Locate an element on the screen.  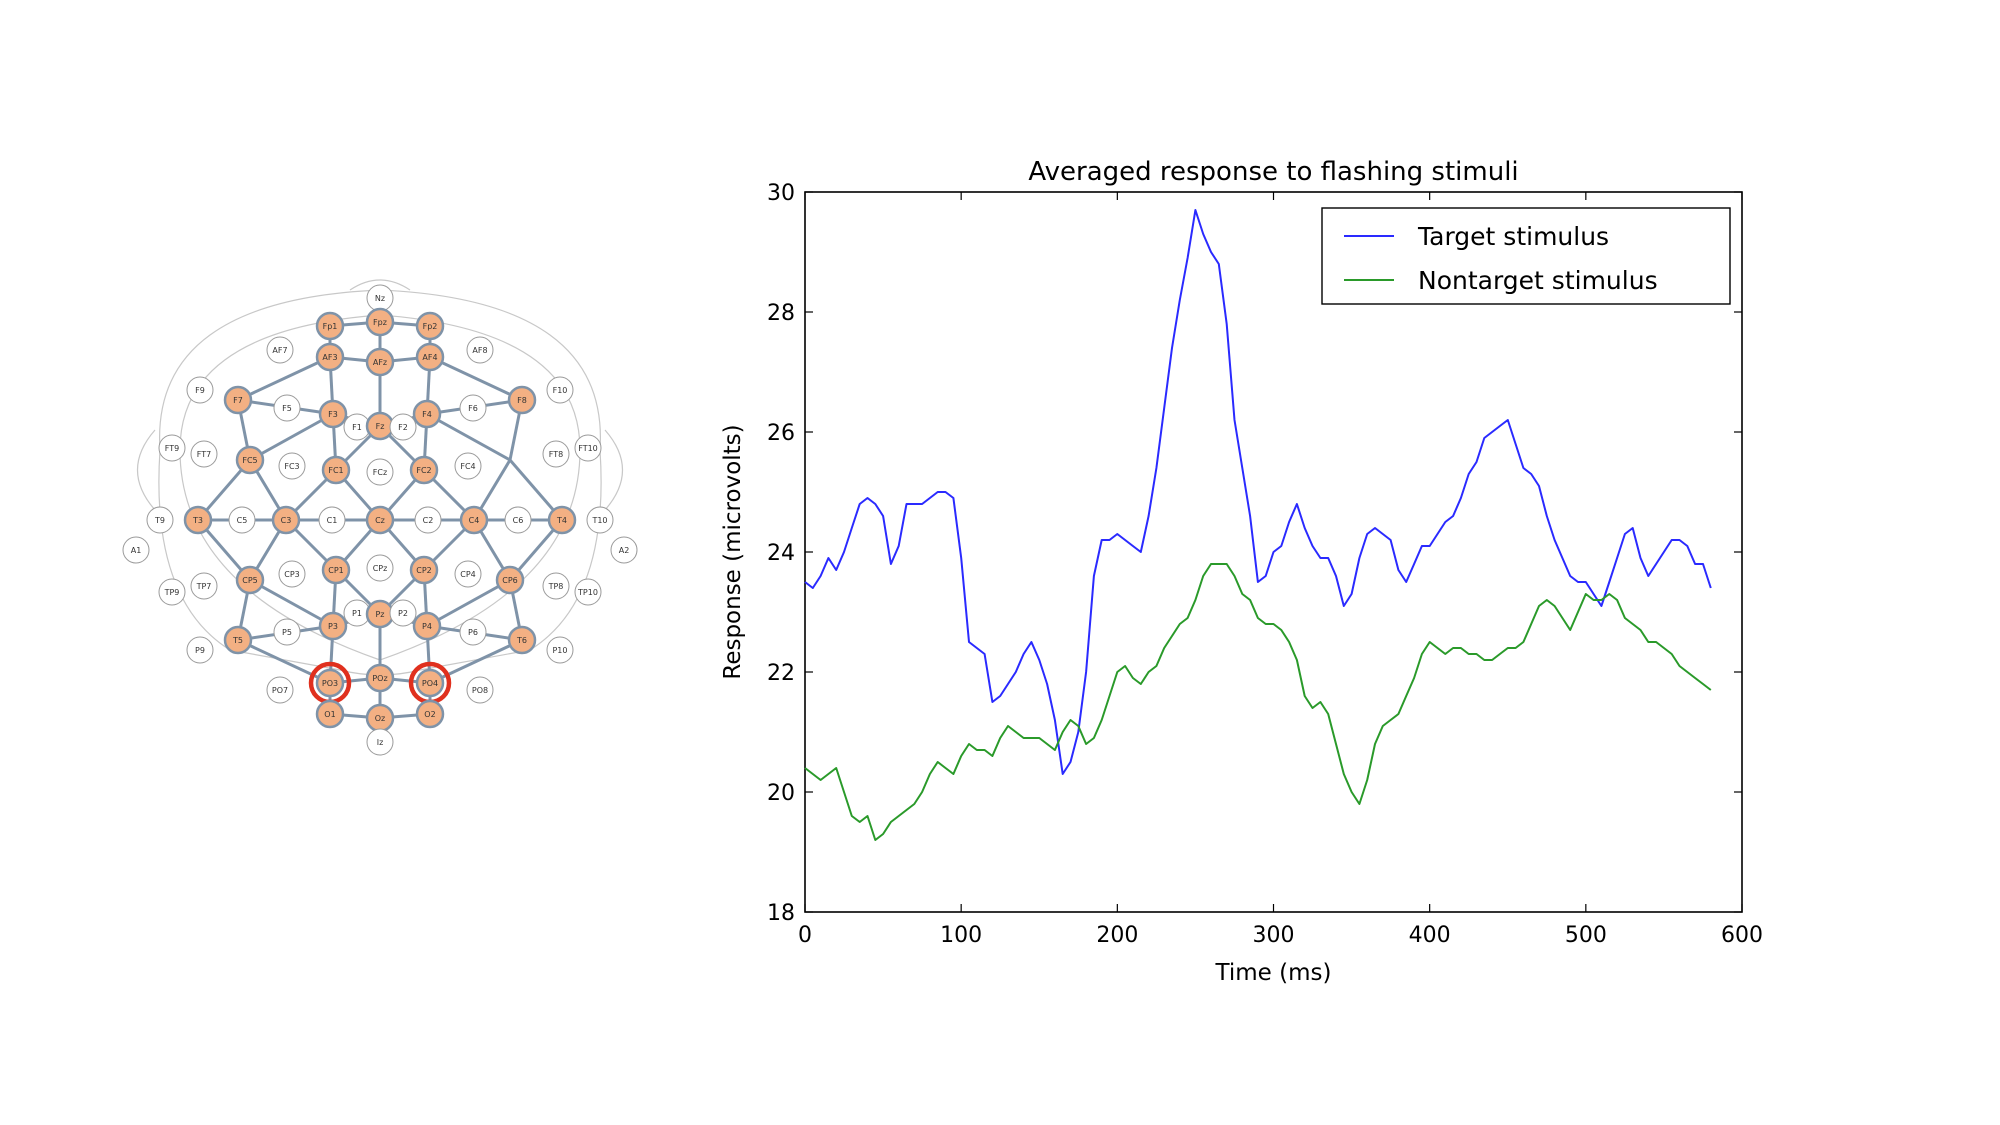
electrode-fp1: Fp1 is located at coordinates (330, 326).